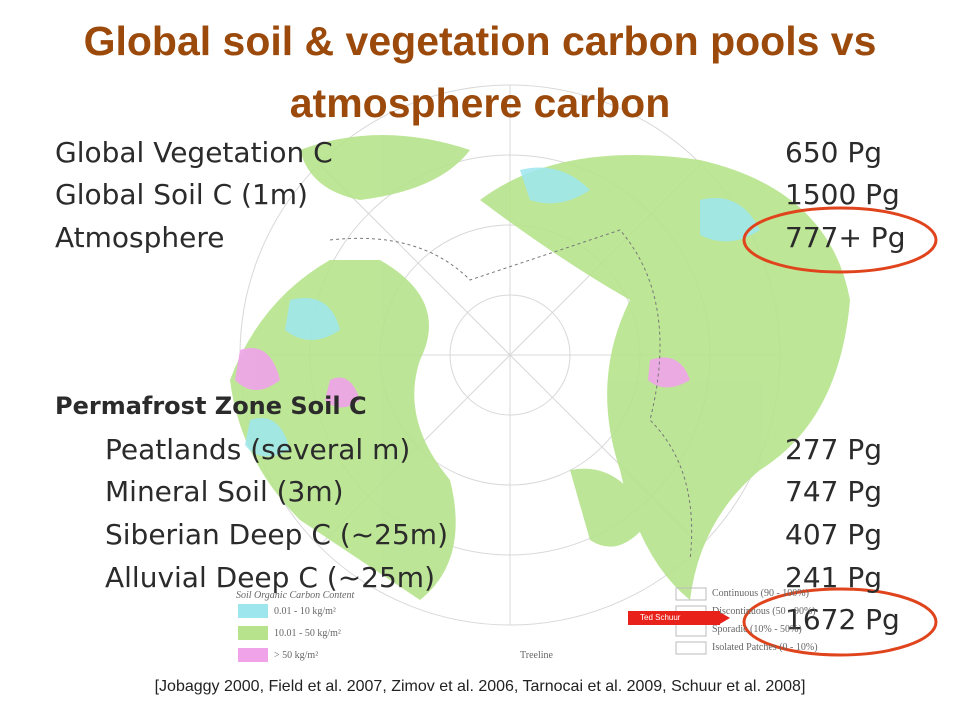 This screenshot has height=720, width=960. What do you see at coordinates (834, 534) in the screenshot?
I see `row-value: 407 Pg` at bounding box center [834, 534].